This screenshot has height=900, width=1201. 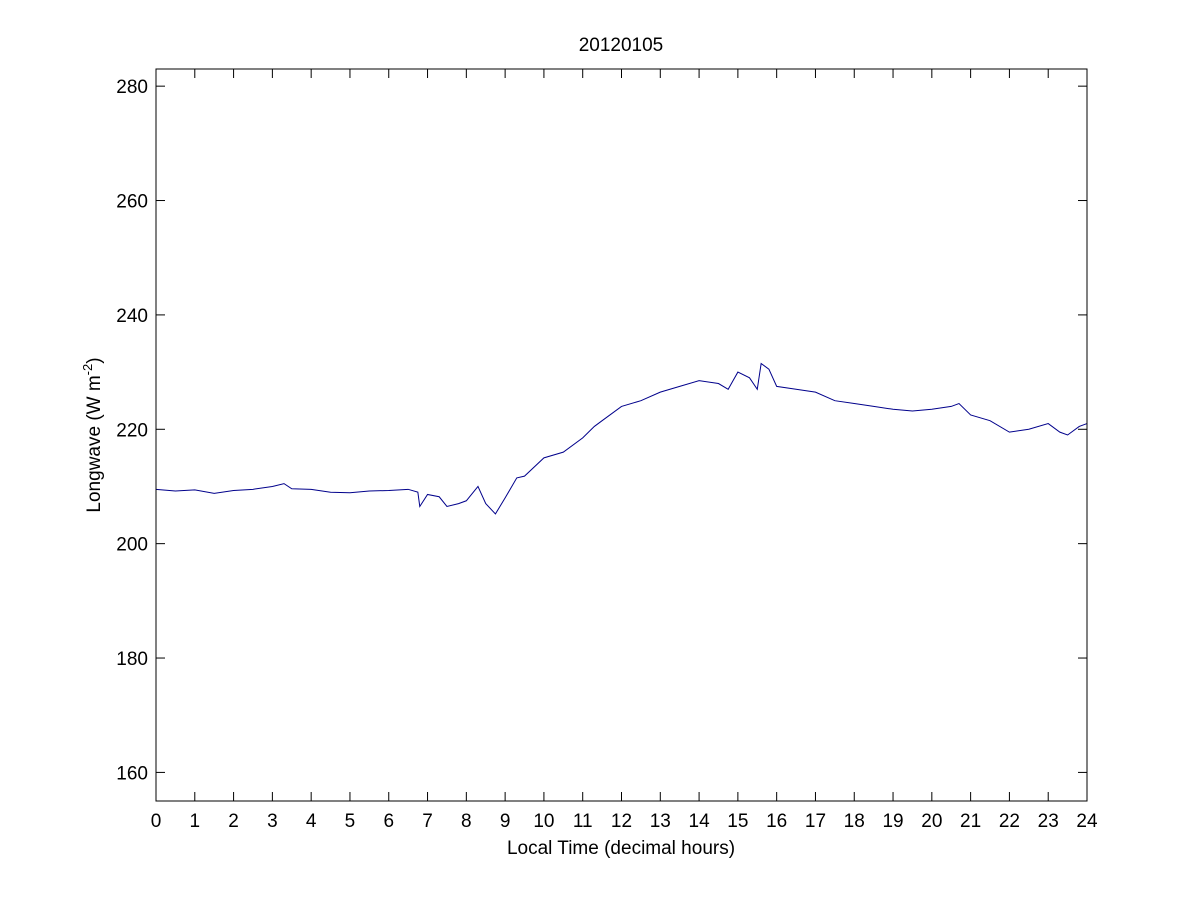 I want to click on y-axis-label-main: Longwave (W m, so click(x=94, y=443).